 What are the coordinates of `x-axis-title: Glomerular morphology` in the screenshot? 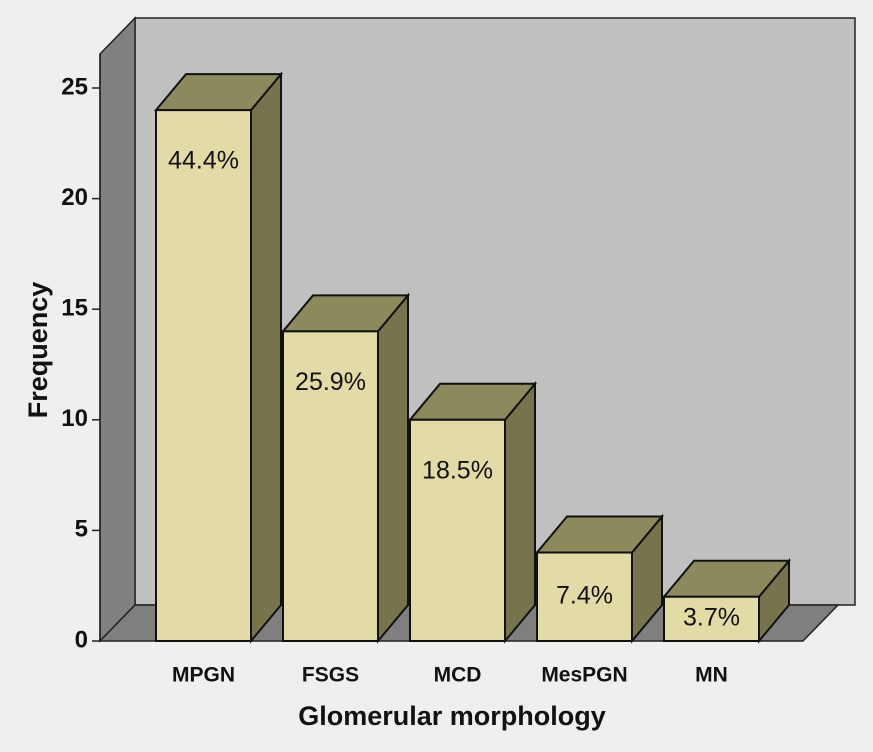 It's located at (452, 716).